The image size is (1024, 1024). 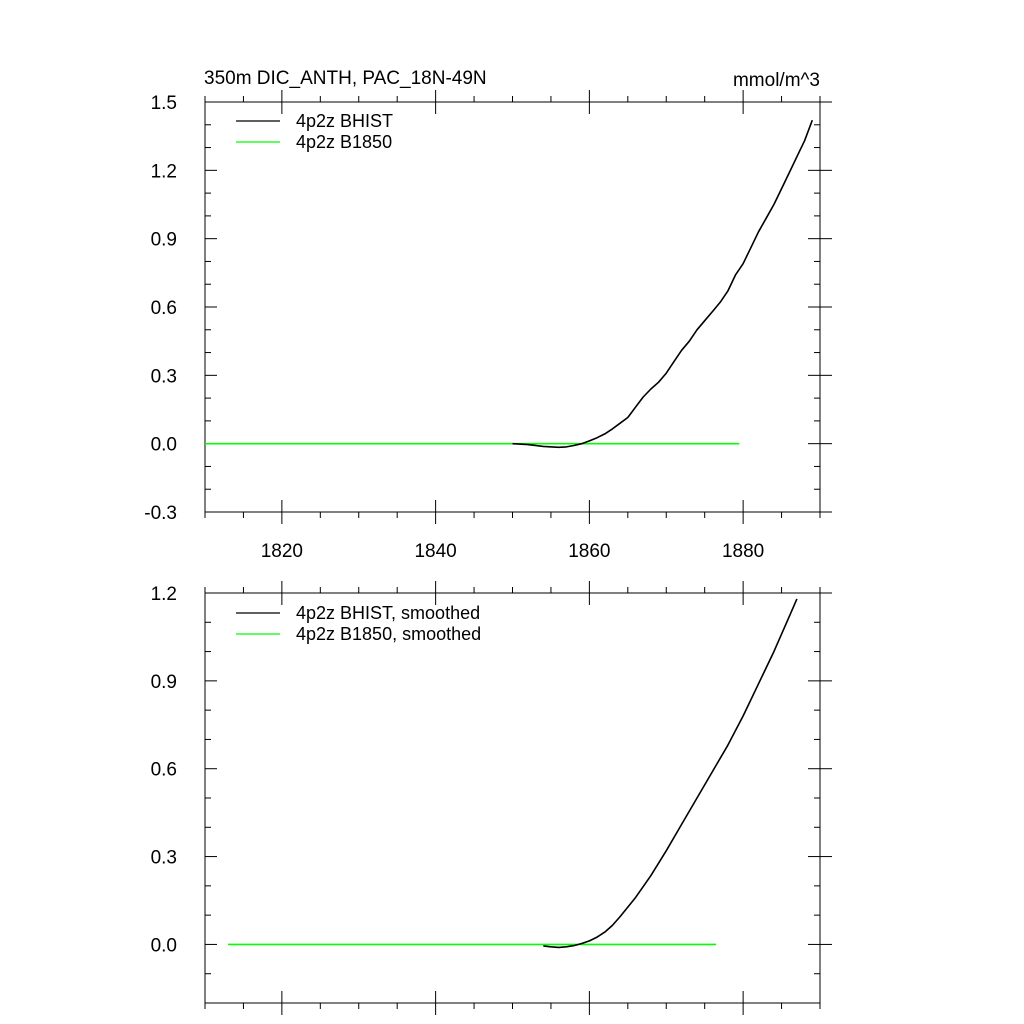 I want to click on chart-title: 350m DIC_ANTH, PAC_18N-49N, so click(x=345, y=78).